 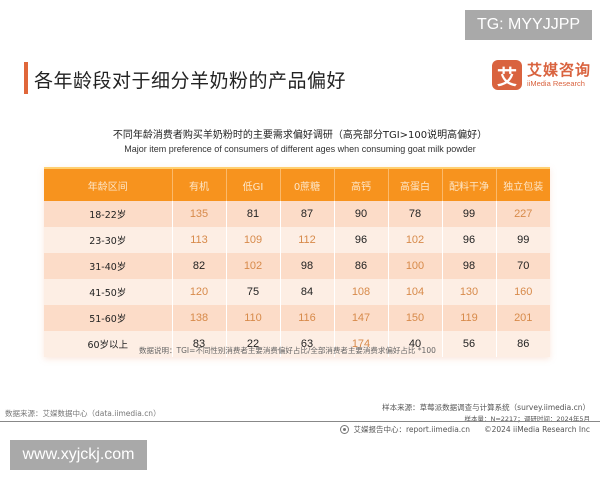 What do you see at coordinates (108, 240) in the screenshot?
I see `age-range-cell: 23-30岁` at bounding box center [108, 240].